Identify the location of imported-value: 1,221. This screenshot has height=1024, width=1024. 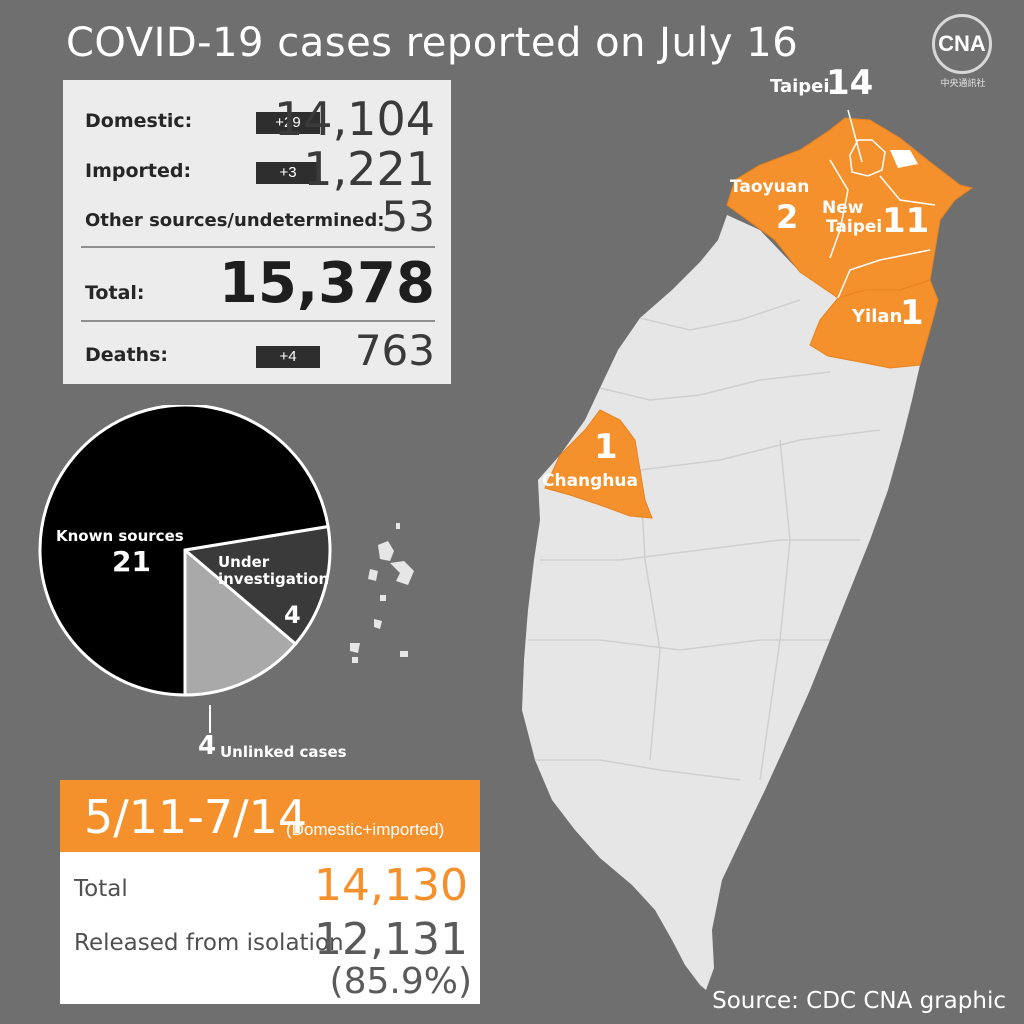
(369, 169).